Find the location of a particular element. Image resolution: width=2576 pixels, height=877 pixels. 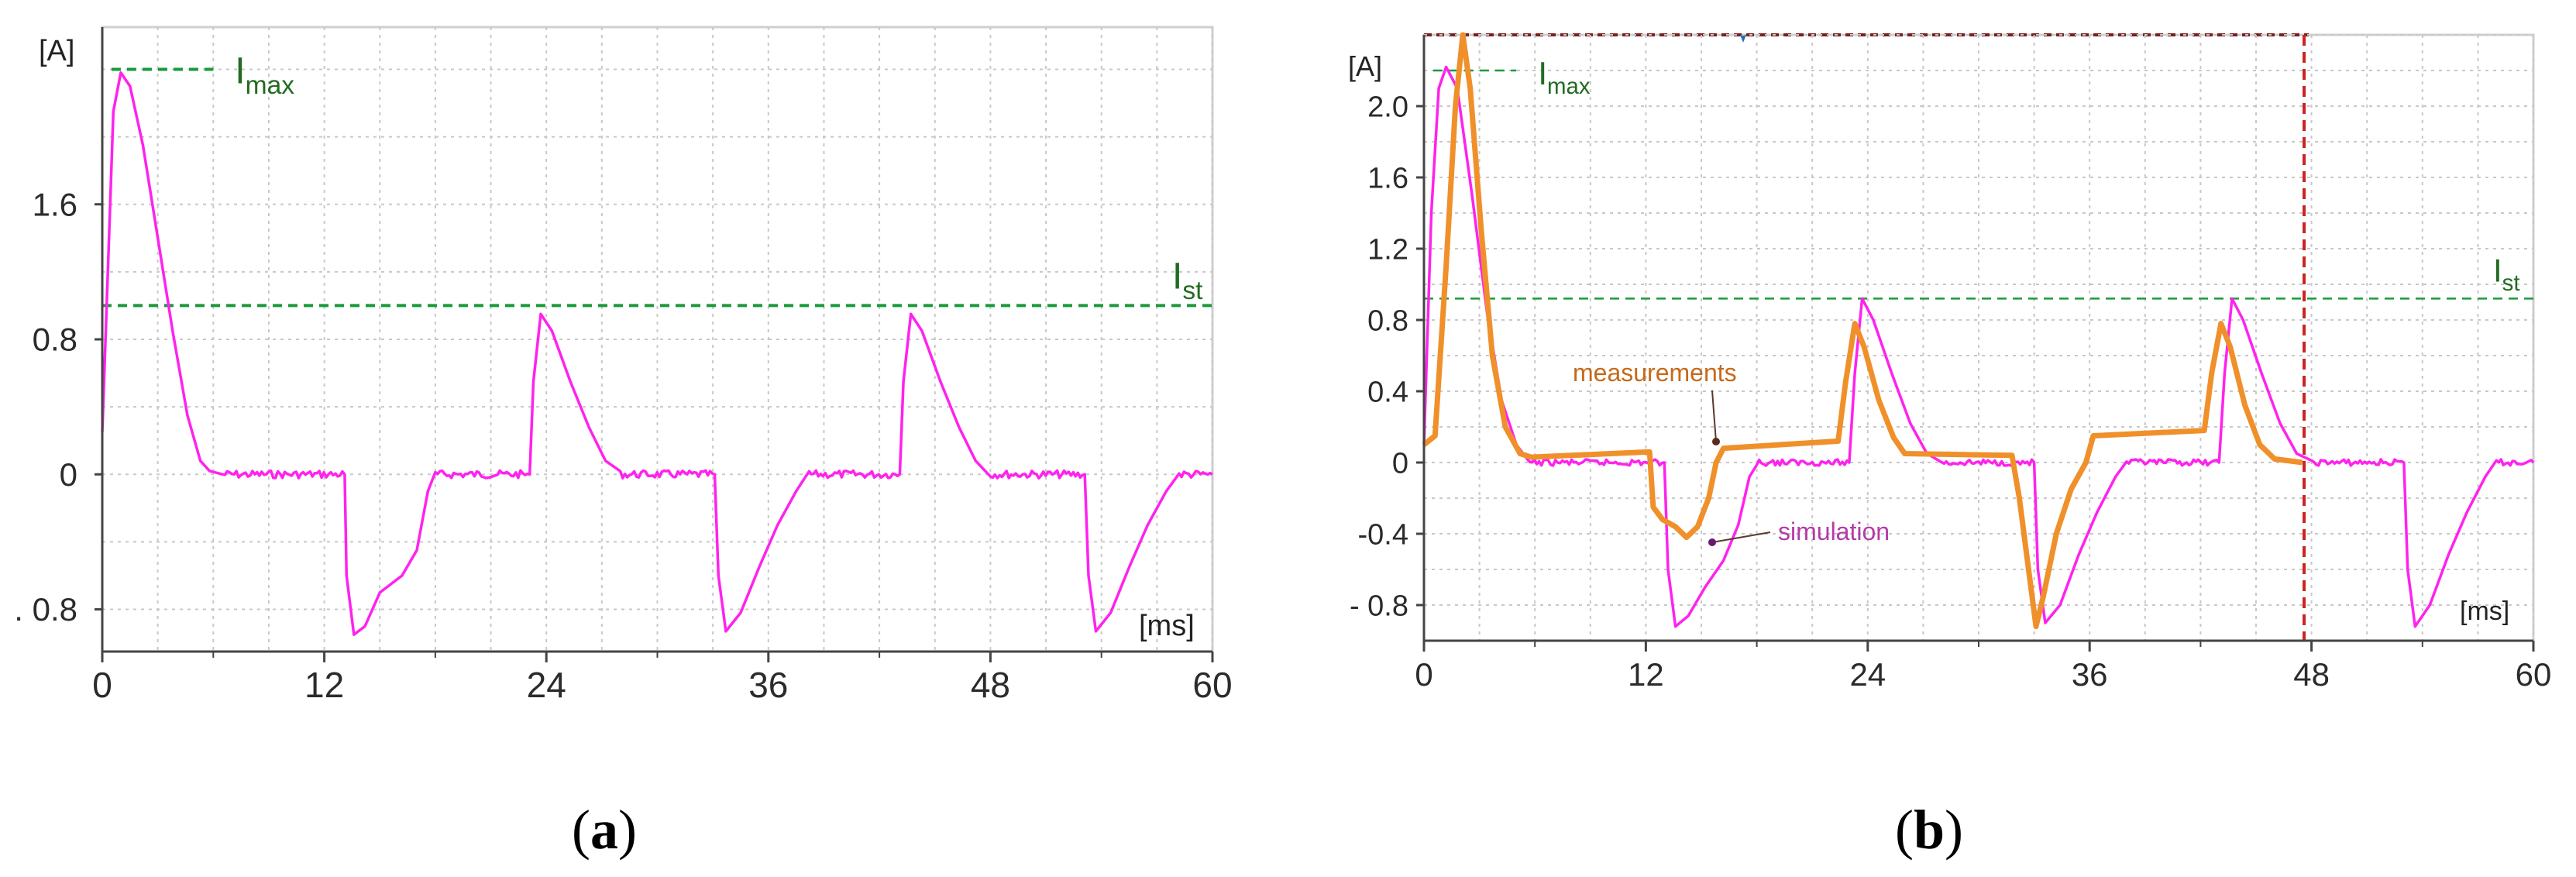

y-tick-label: 0.4 is located at coordinates (1387, 392).